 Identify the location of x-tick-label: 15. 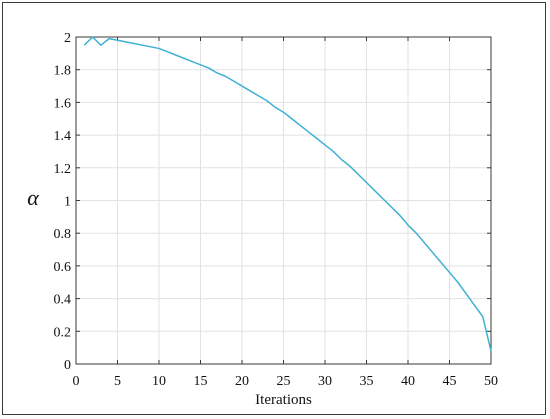
(201, 381).